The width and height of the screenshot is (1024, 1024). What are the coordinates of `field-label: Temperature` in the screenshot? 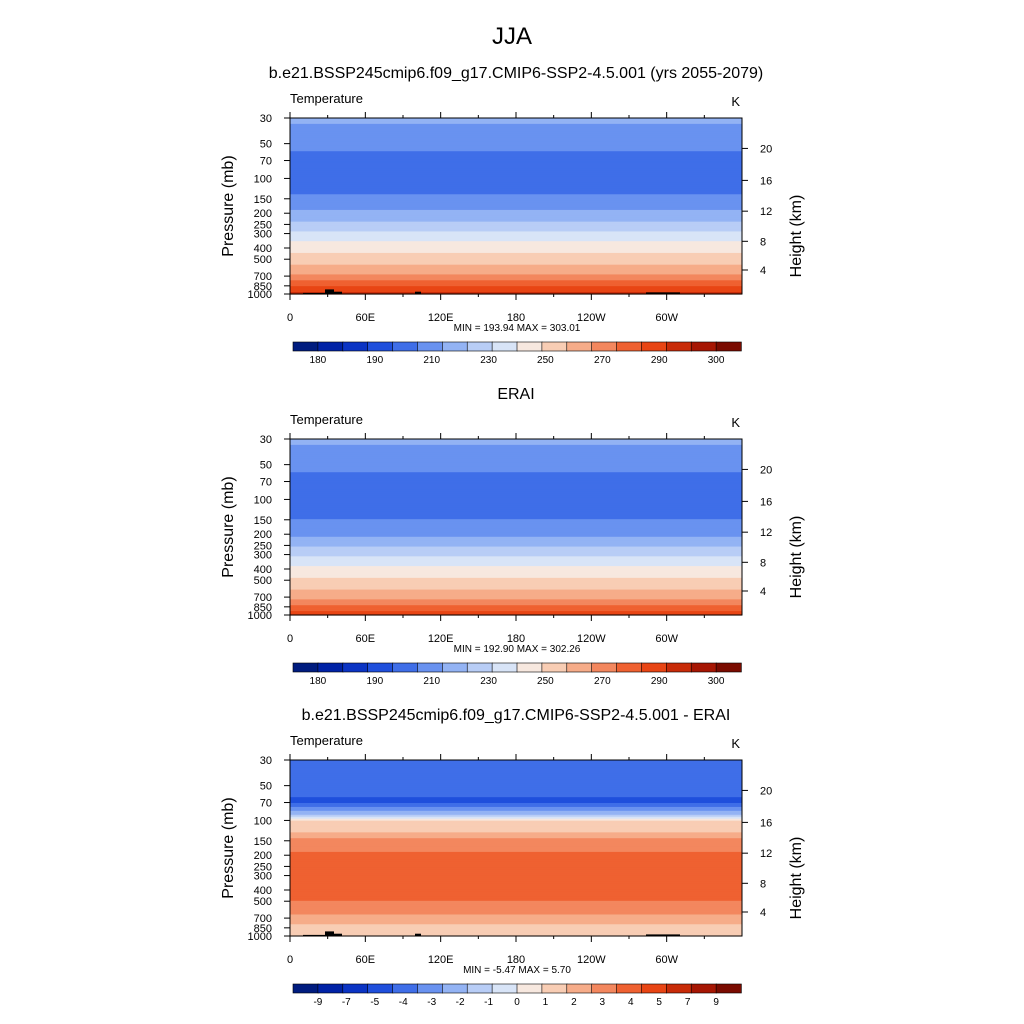 It's located at (326, 740).